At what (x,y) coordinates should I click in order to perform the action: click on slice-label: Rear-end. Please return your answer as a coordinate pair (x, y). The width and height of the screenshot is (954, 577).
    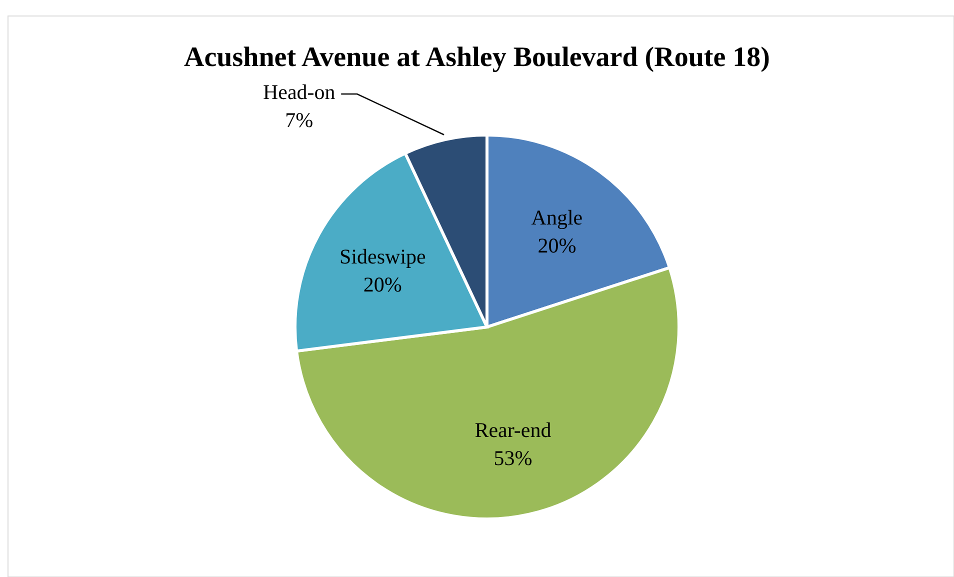
    Looking at the image, I should click on (513, 430).